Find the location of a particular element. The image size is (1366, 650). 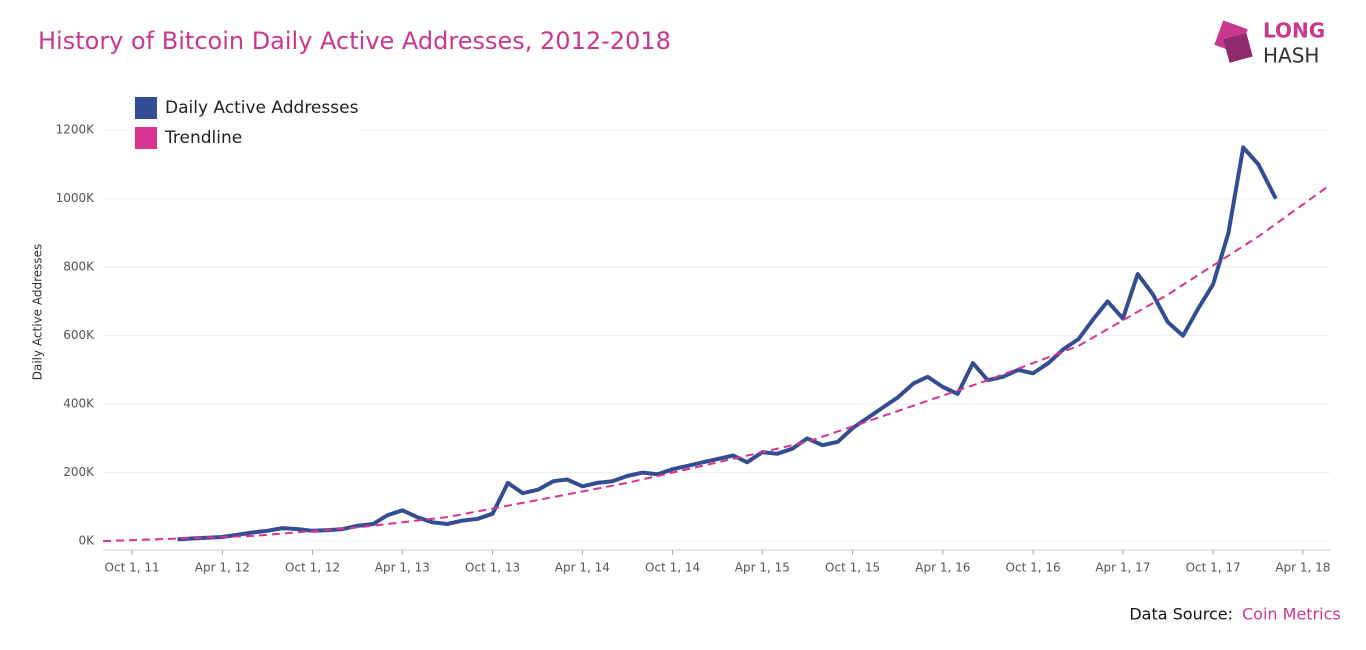

x-tick-label: Apr 1, 15 is located at coordinates (762, 568).